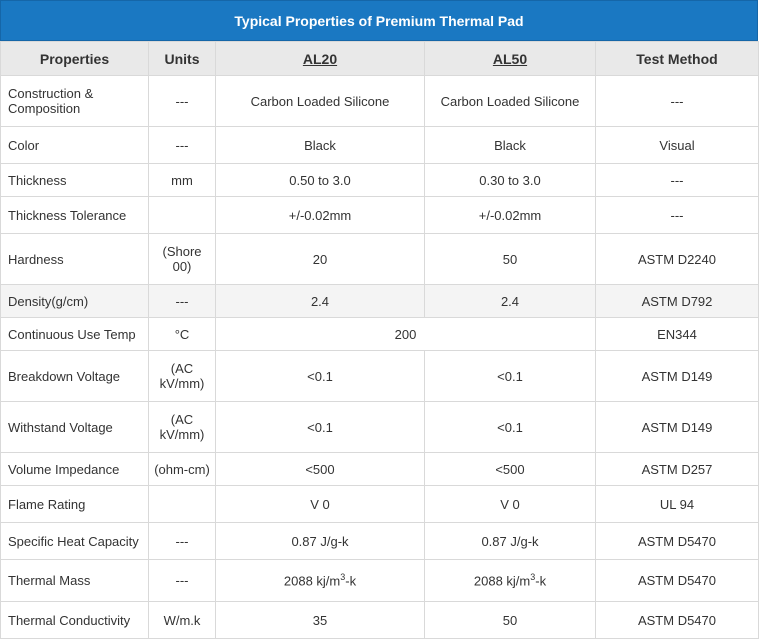 The width and height of the screenshot is (759, 640). What do you see at coordinates (677, 145) in the screenshot?
I see `test-method-cell: Visual` at bounding box center [677, 145].